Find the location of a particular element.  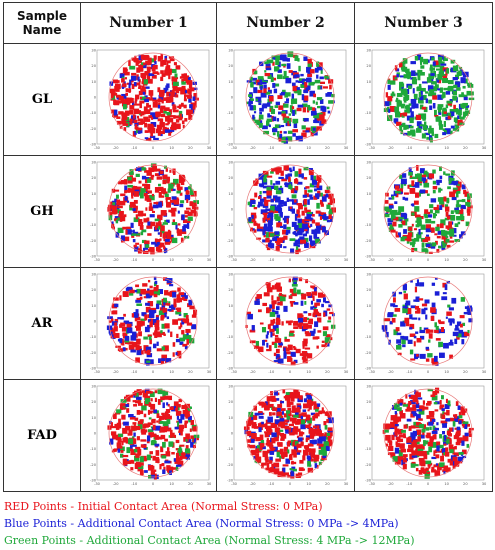

y-tick-label: -10 is located at coordinates (368, 337).